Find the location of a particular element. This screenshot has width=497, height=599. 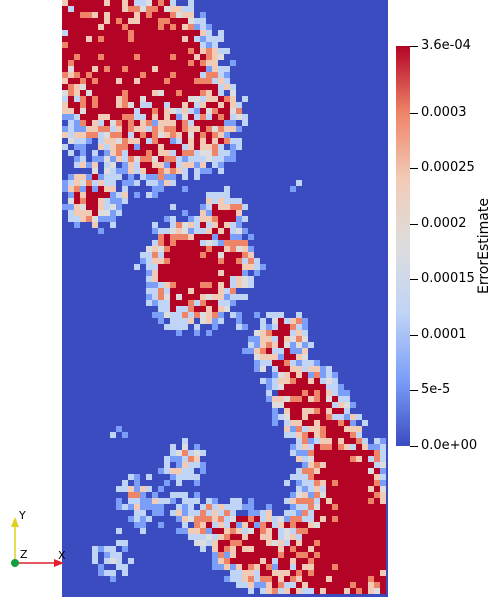

orientation-axes: Y Z X is located at coordinates (40, 540).